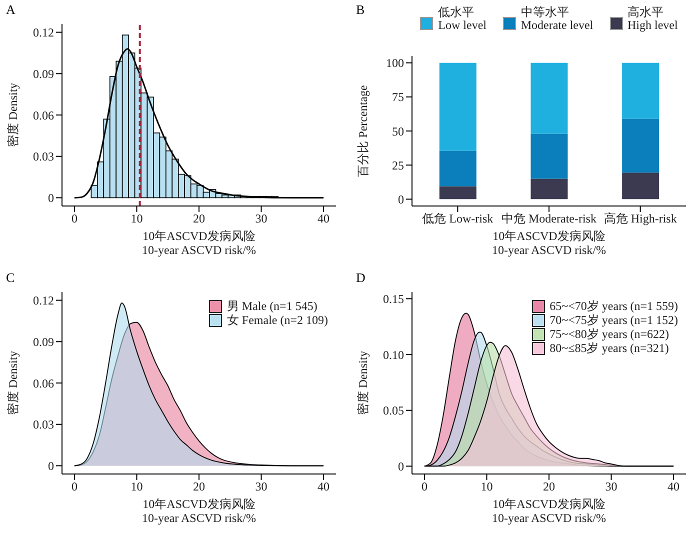  Describe the element at coordinates (393, 355) in the screenshot. I see `y-tick-label: 0.10` at that location.